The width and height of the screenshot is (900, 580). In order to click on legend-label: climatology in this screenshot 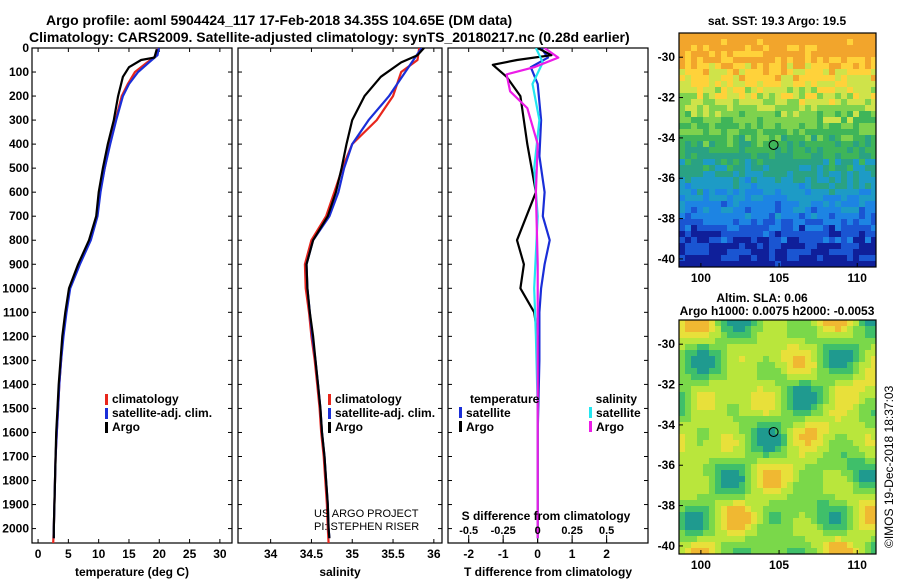, I will do `click(145, 399)`.